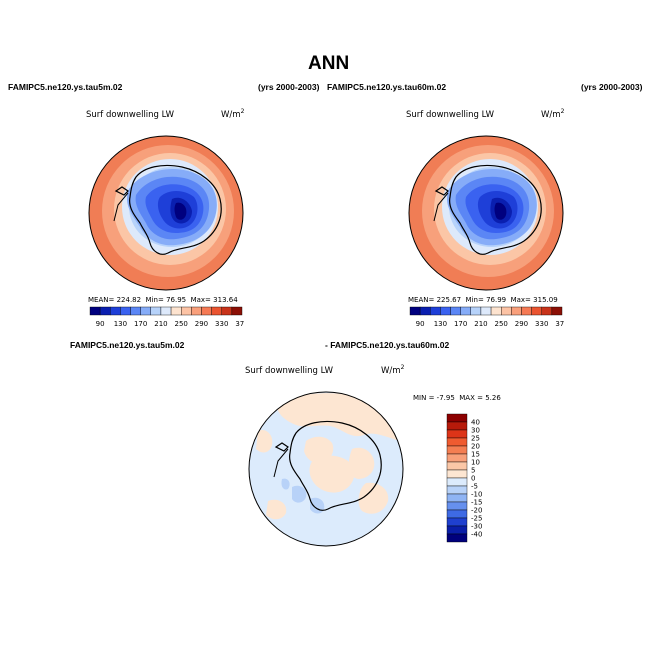  Describe the element at coordinates (127, 345) in the screenshot. I see `diff-case-a: FAMIPC5.ne120.ys.tau5m.02` at that location.